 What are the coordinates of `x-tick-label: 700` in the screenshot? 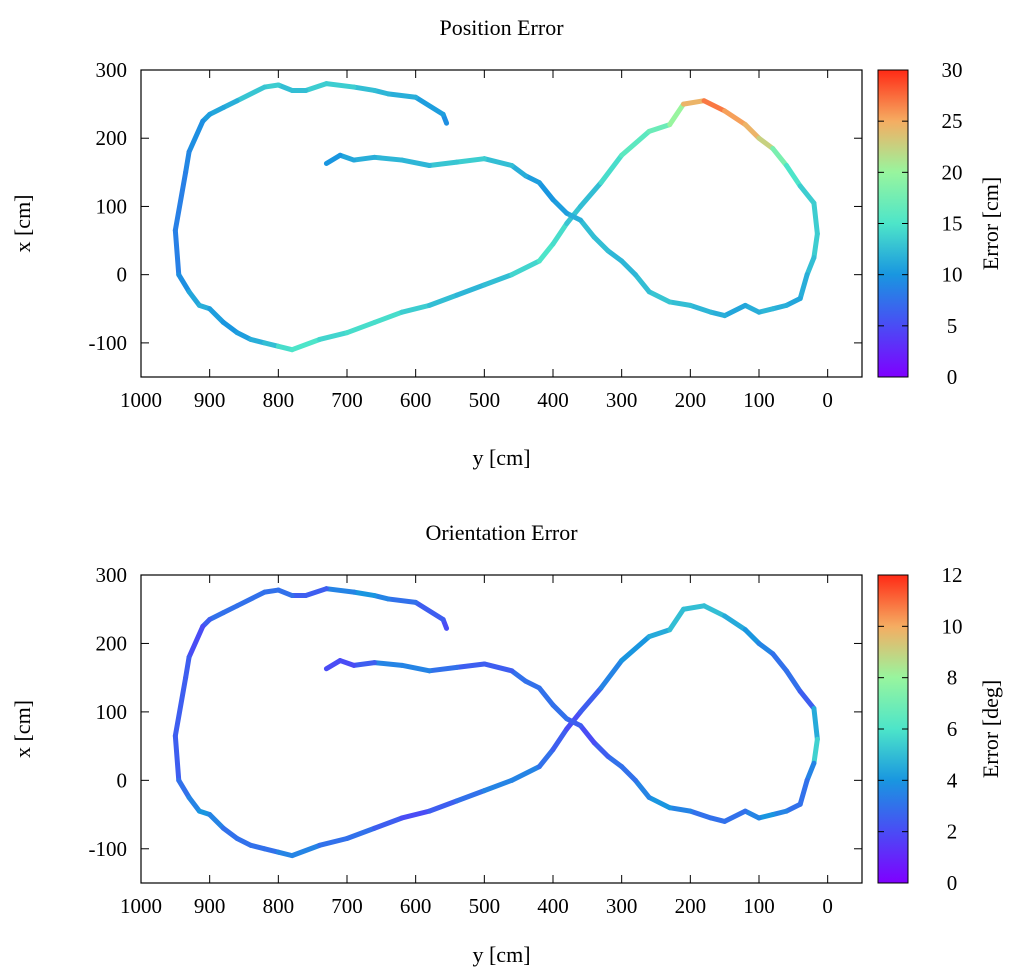 It's located at (347, 906).